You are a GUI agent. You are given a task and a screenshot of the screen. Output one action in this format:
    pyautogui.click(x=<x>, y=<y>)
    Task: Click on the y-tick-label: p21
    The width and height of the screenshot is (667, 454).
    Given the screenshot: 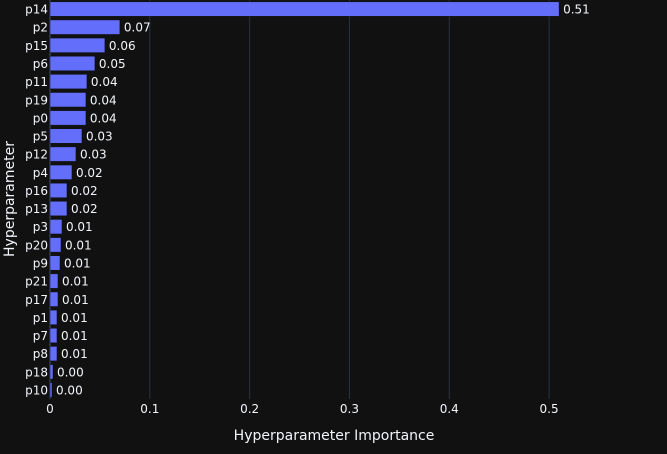 What is the action you would take?
    pyautogui.click(x=36, y=282)
    